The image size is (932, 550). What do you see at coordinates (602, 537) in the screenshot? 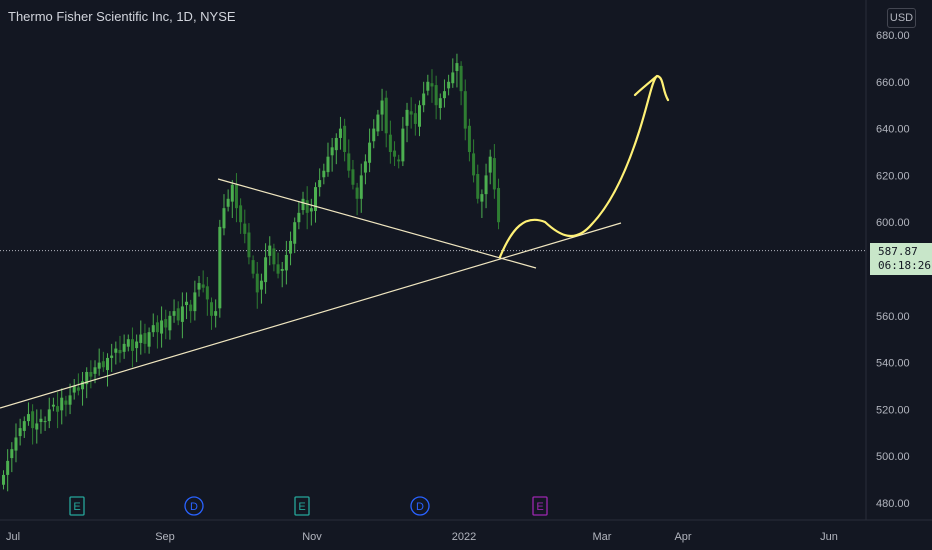
I see `time-tick-label: Mar` at bounding box center [602, 537].